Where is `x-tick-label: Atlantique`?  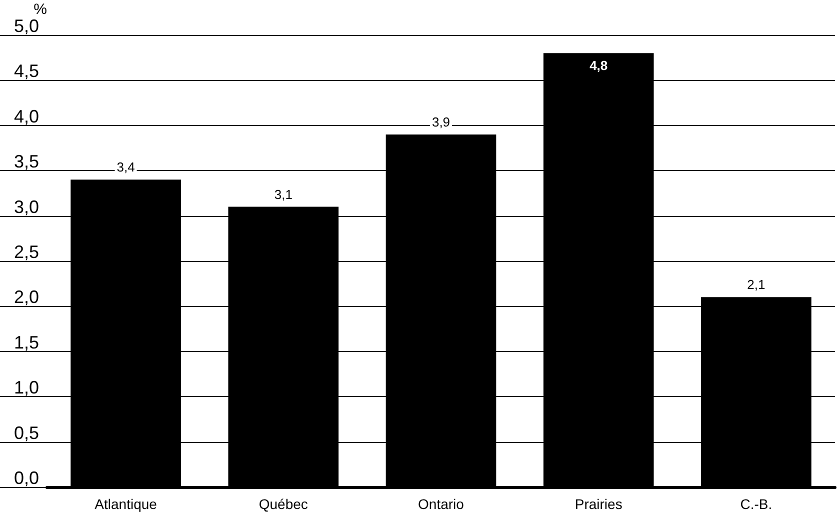
x-tick-label: Atlantique is located at coordinates (126, 504).